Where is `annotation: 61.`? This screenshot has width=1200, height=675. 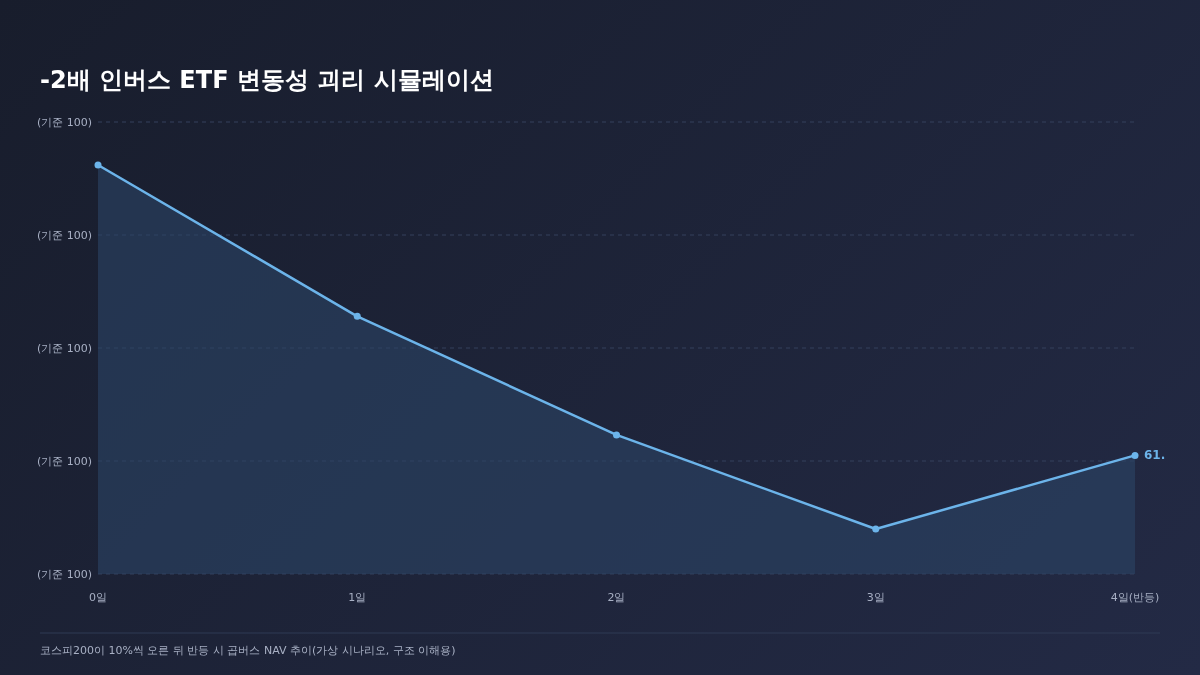
annotation: 61. is located at coordinates (1155, 455).